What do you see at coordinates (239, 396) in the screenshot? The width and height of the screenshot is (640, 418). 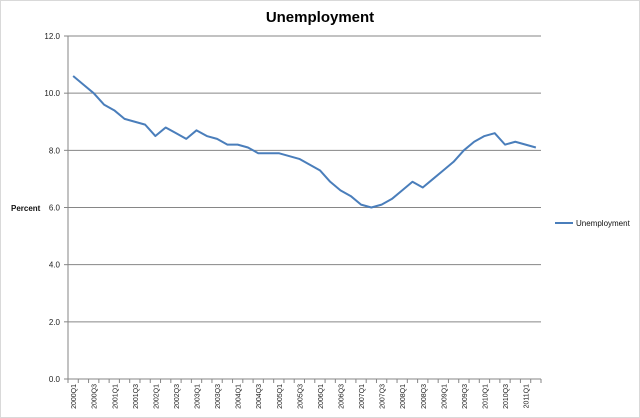 I see `x-tick-label: 2004Q1` at bounding box center [239, 396].